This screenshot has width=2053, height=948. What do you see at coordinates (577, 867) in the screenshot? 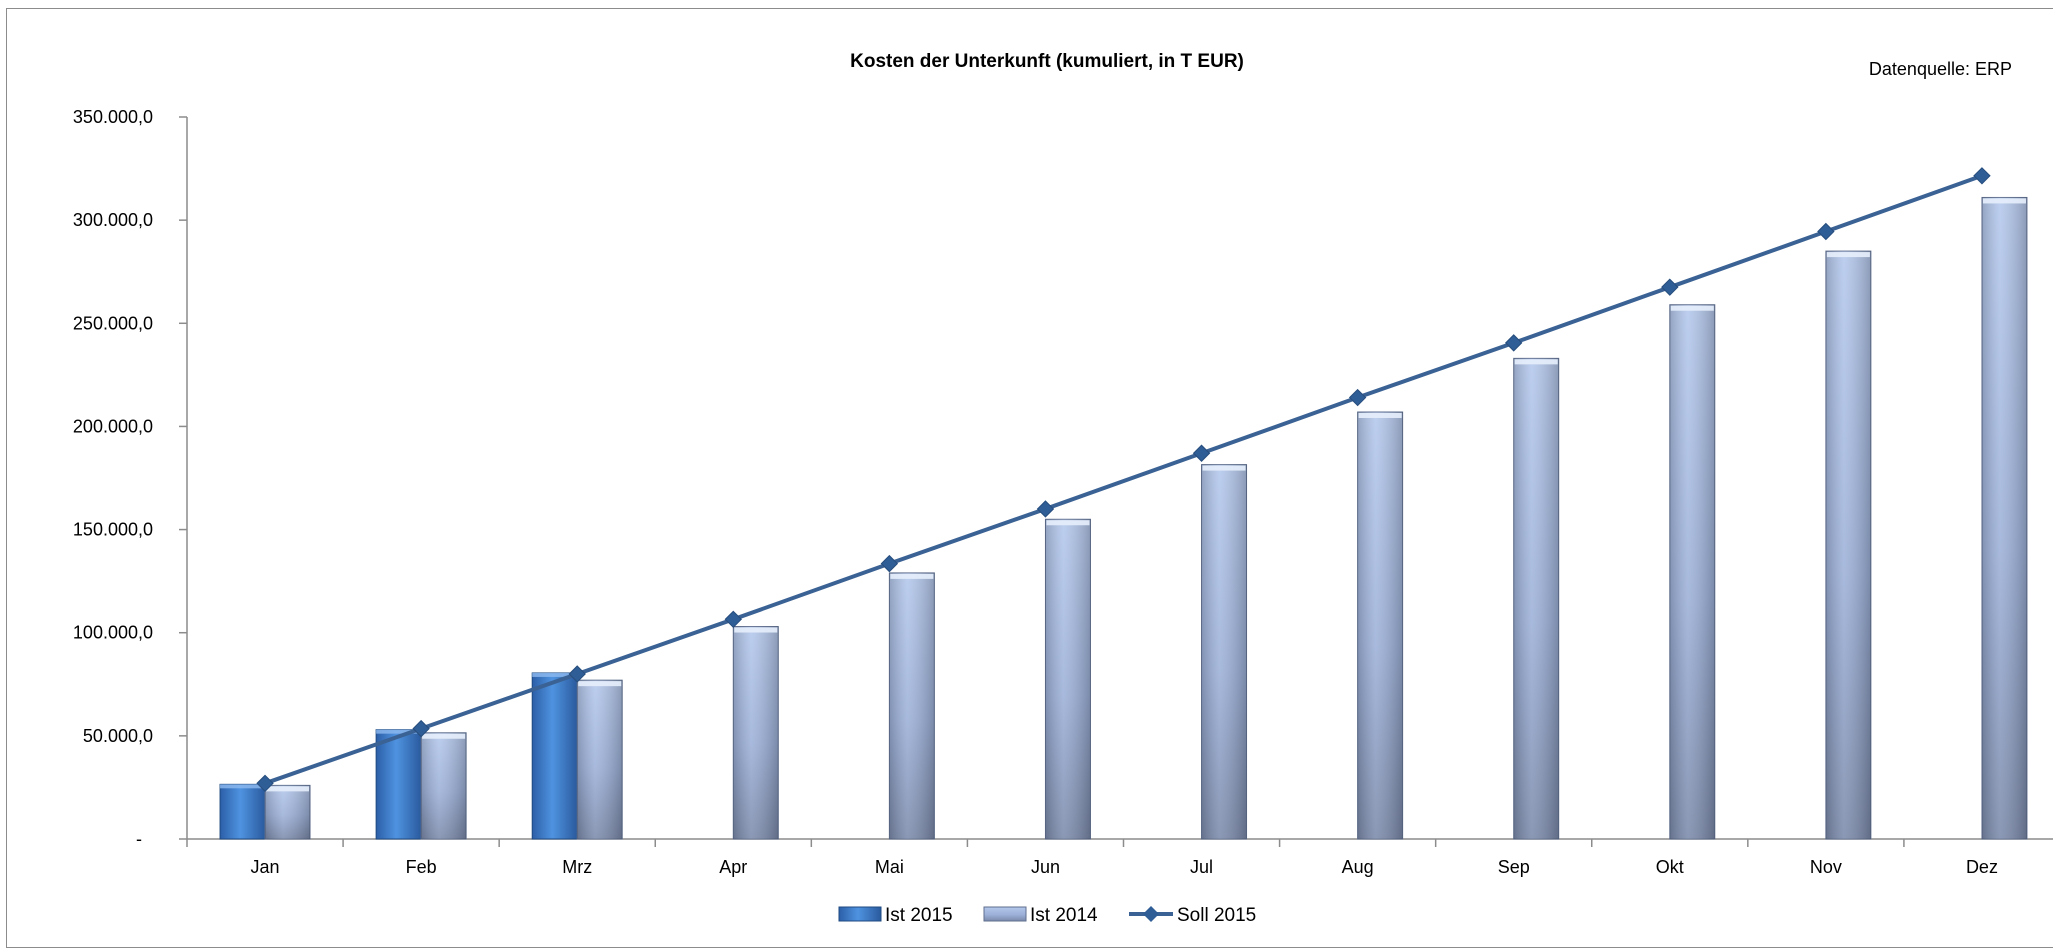
I see `x-tick-label: Mrz` at bounding box center [577, 867].